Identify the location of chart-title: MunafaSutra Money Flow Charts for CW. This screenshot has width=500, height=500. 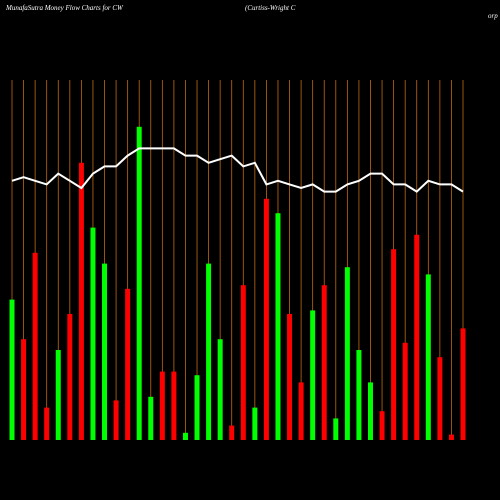
(64, 8).